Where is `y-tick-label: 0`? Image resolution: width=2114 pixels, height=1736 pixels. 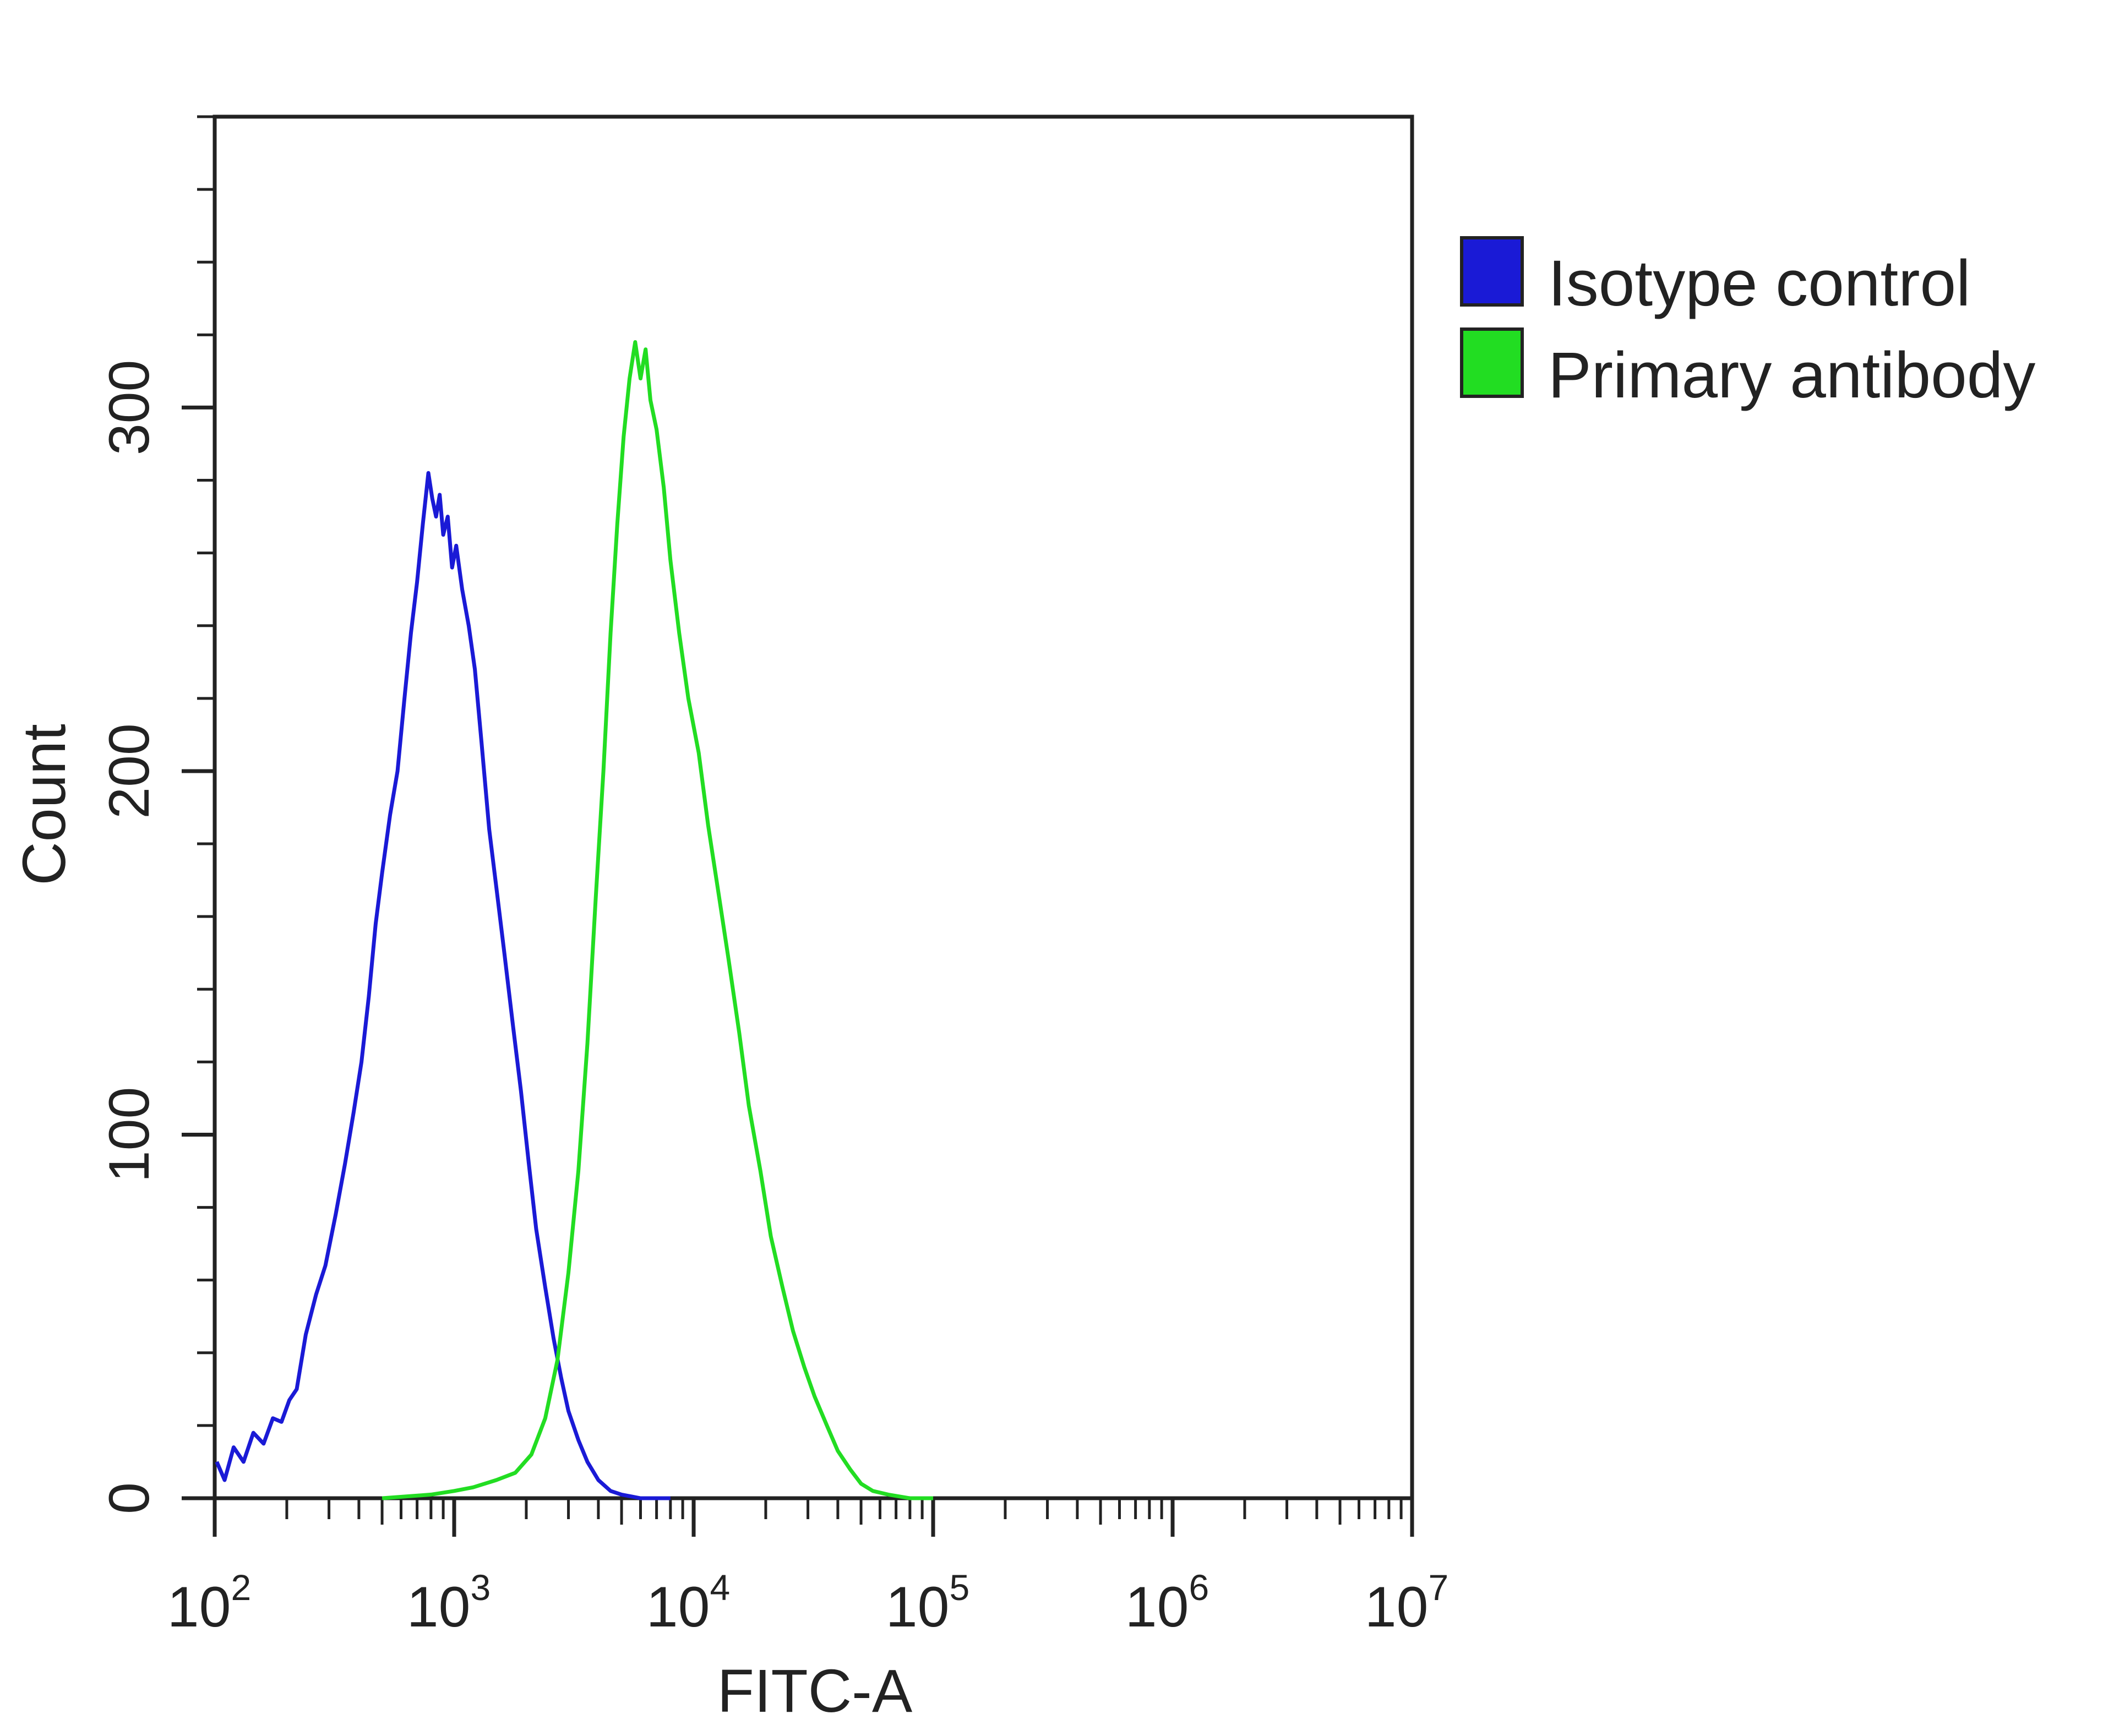
y-tick-label: 0 is located at coordinates (129, 1498).